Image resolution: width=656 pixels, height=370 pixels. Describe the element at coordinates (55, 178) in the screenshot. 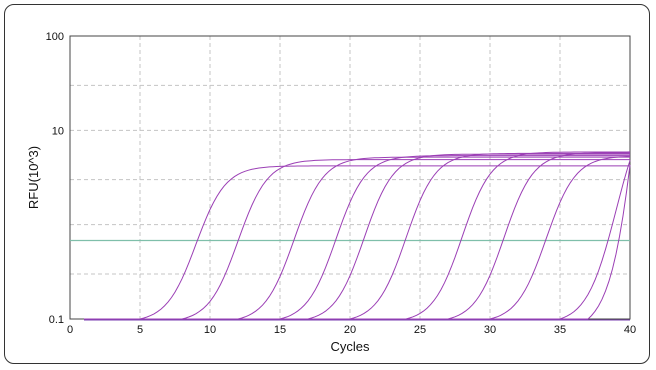

I see `y-tick-labels: 0.1 10 100` at that location.